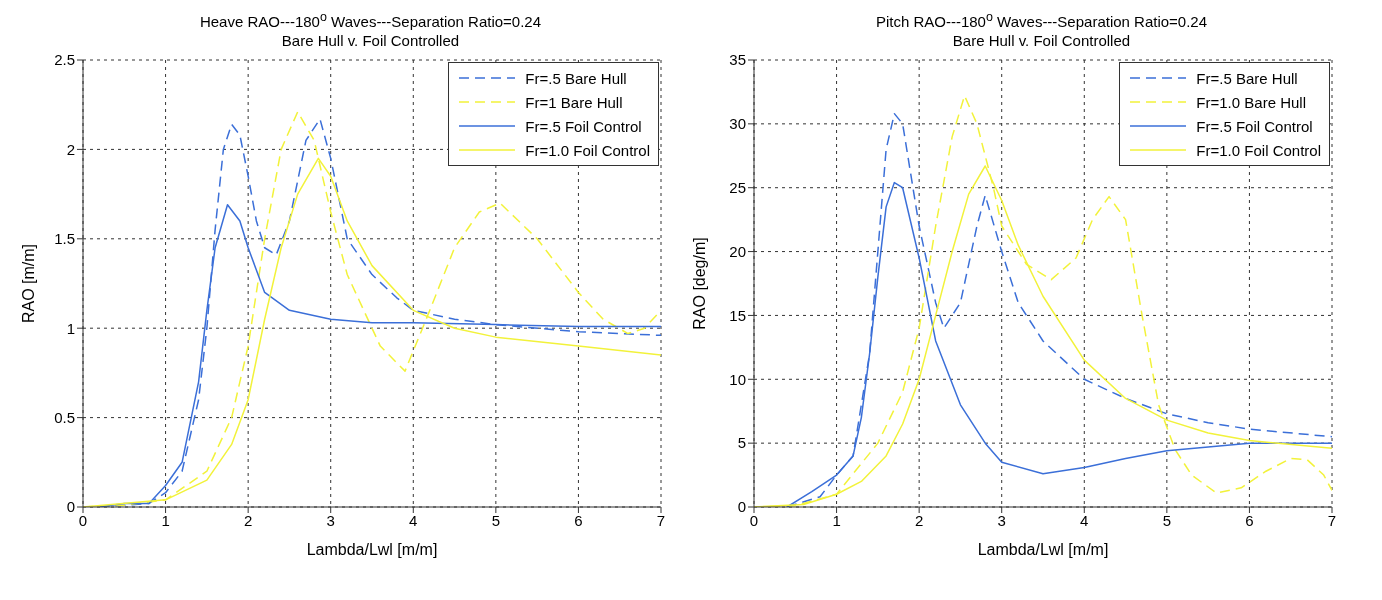  I want to click on y-tick-label: 15, so click(737, 315).